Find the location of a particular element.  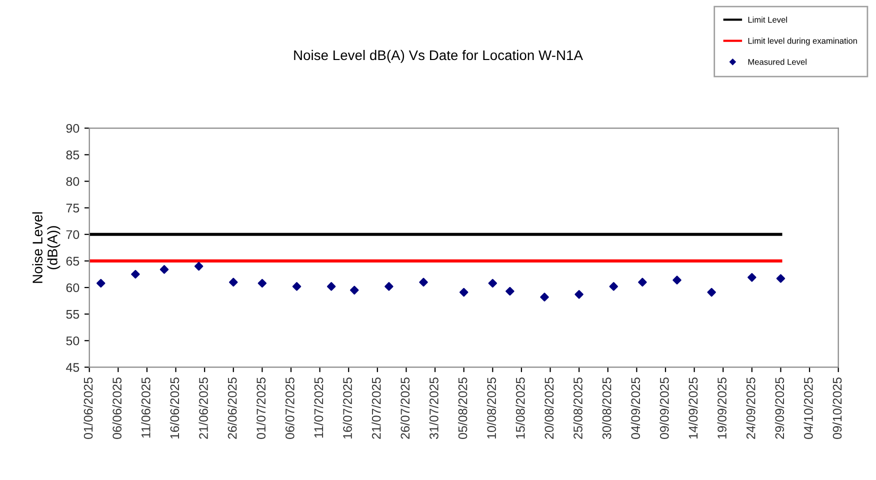

x-tick-label: 25/08/2025 is located at coordinates (577, 408).